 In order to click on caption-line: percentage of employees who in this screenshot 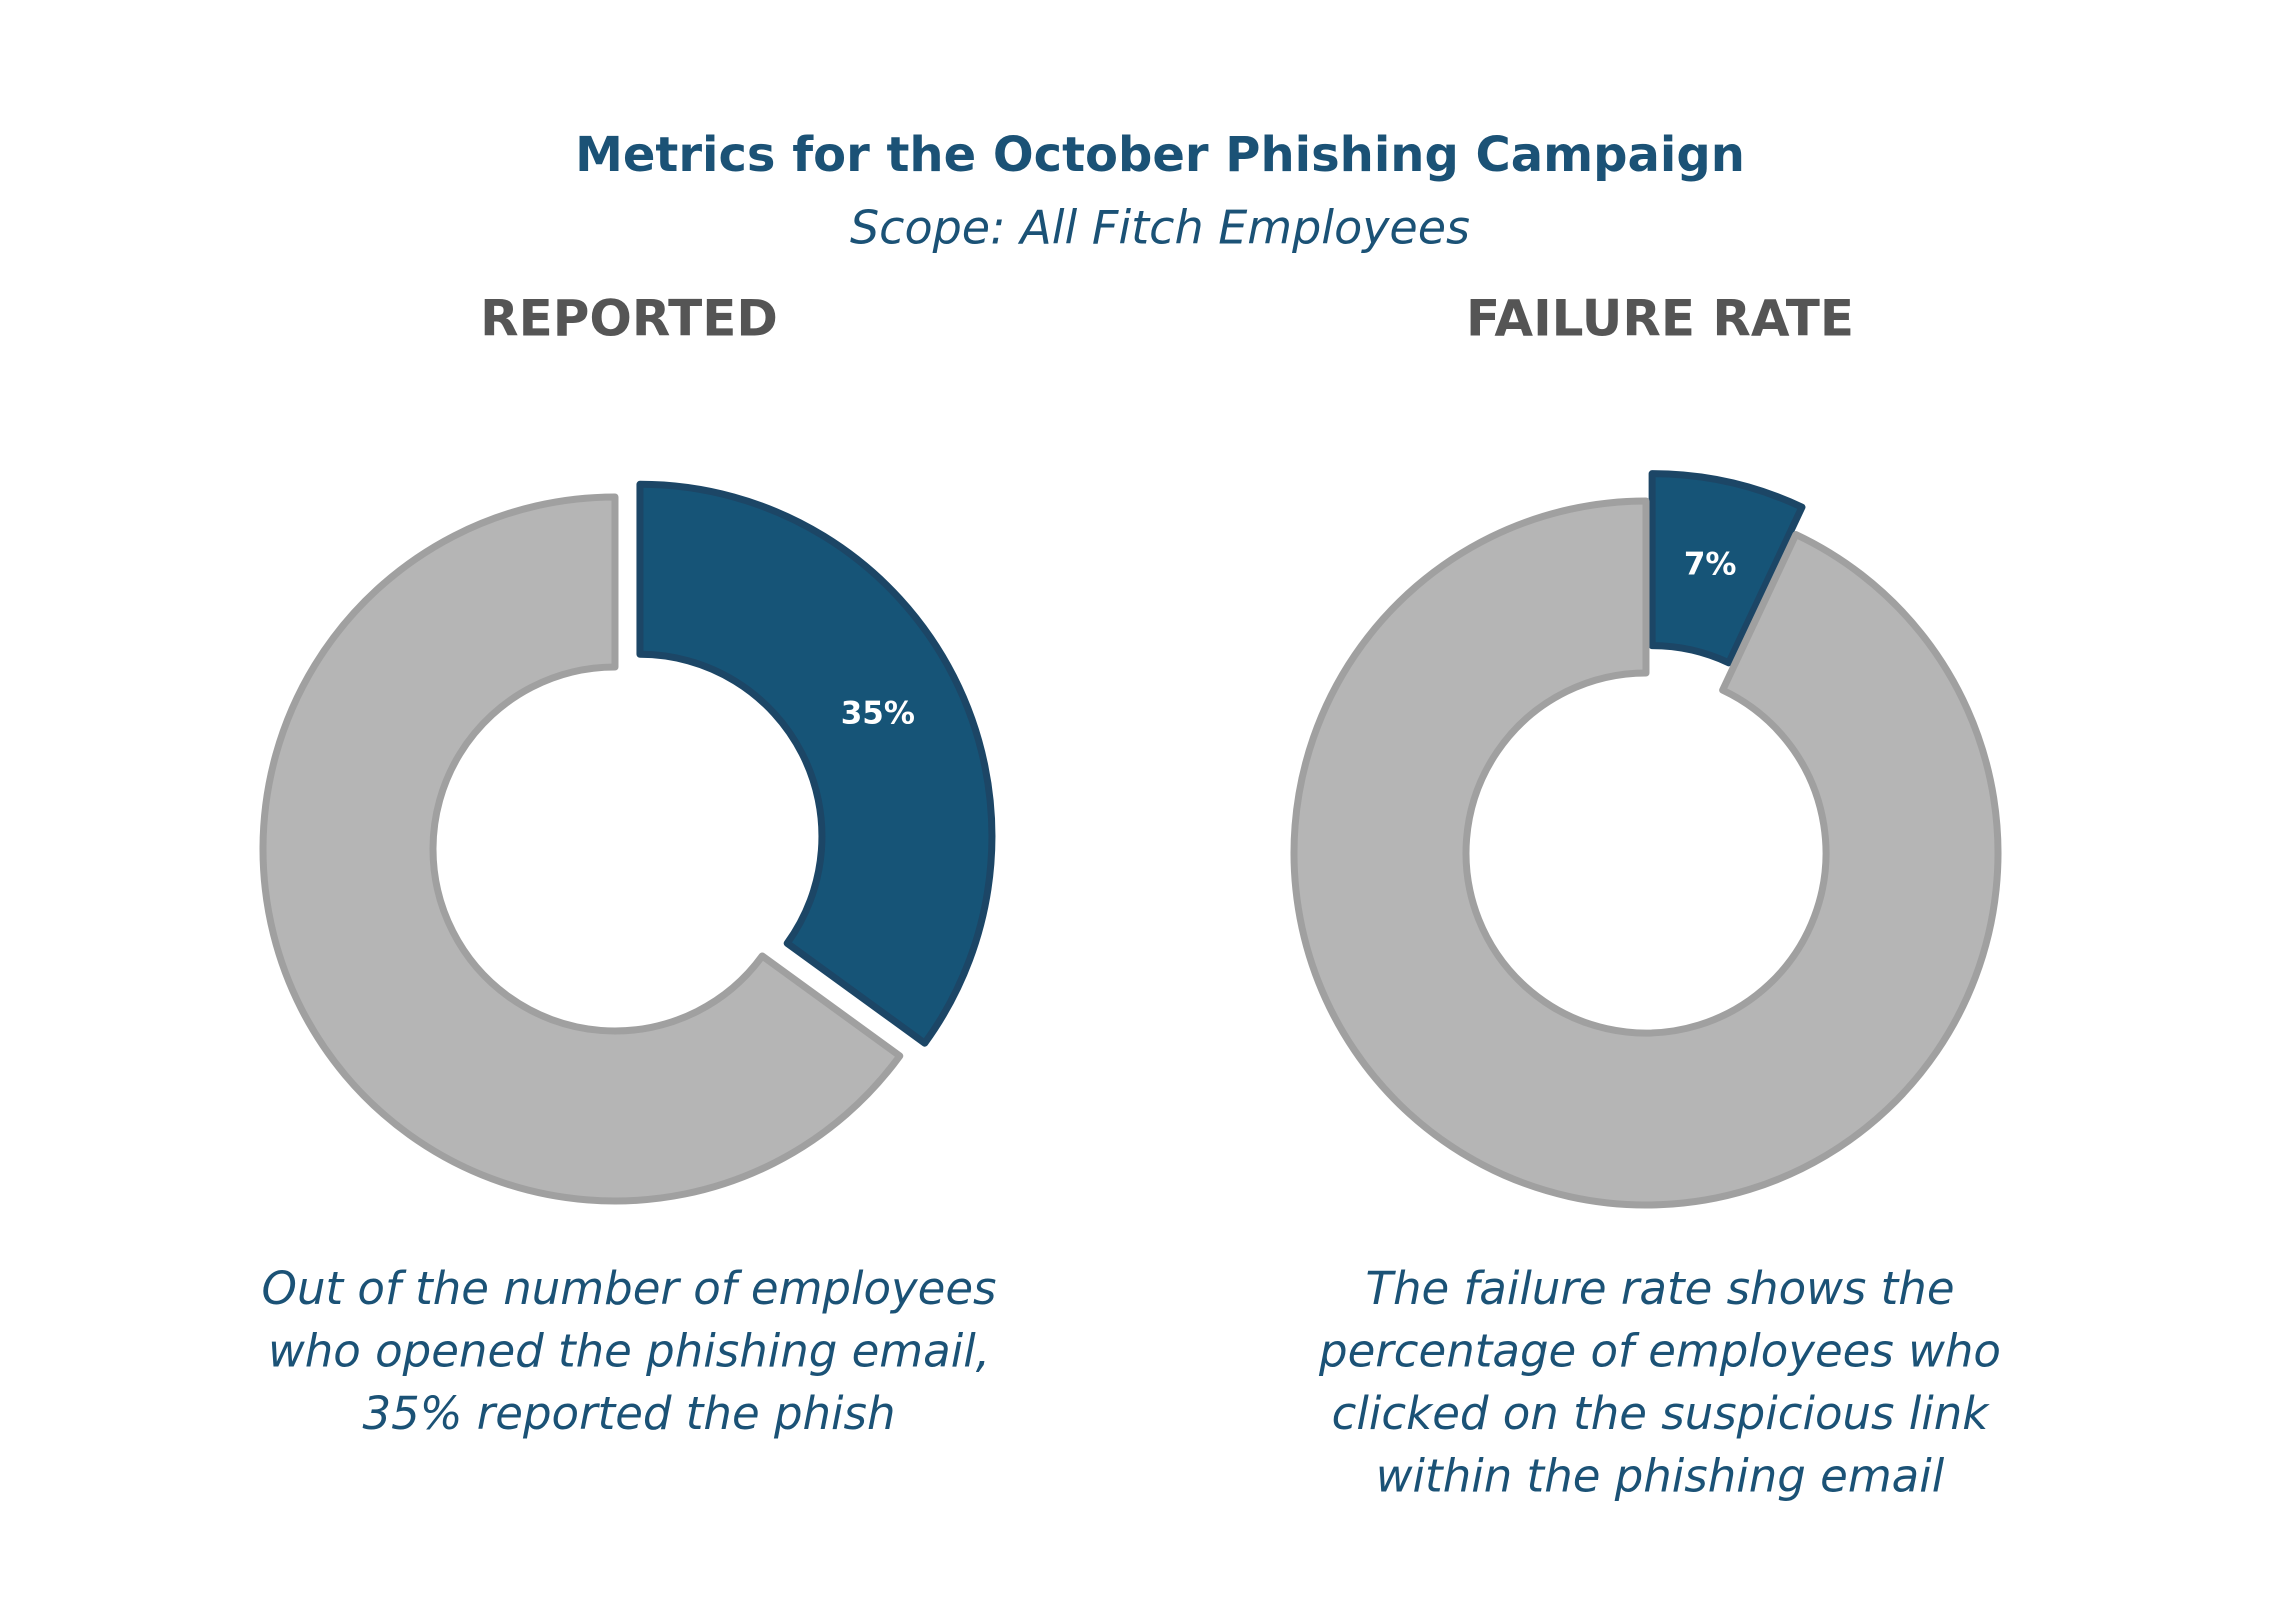, I will do `click(1659, 1351)`.